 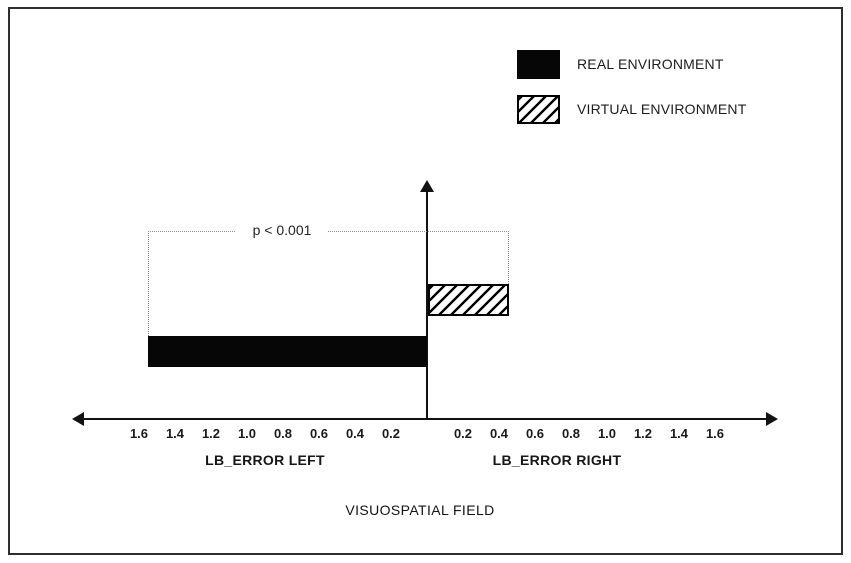 What do you see at coordinates (287, 351) in the screenshot?
I see `bar-real-environment` at bounding box center [287, 351].